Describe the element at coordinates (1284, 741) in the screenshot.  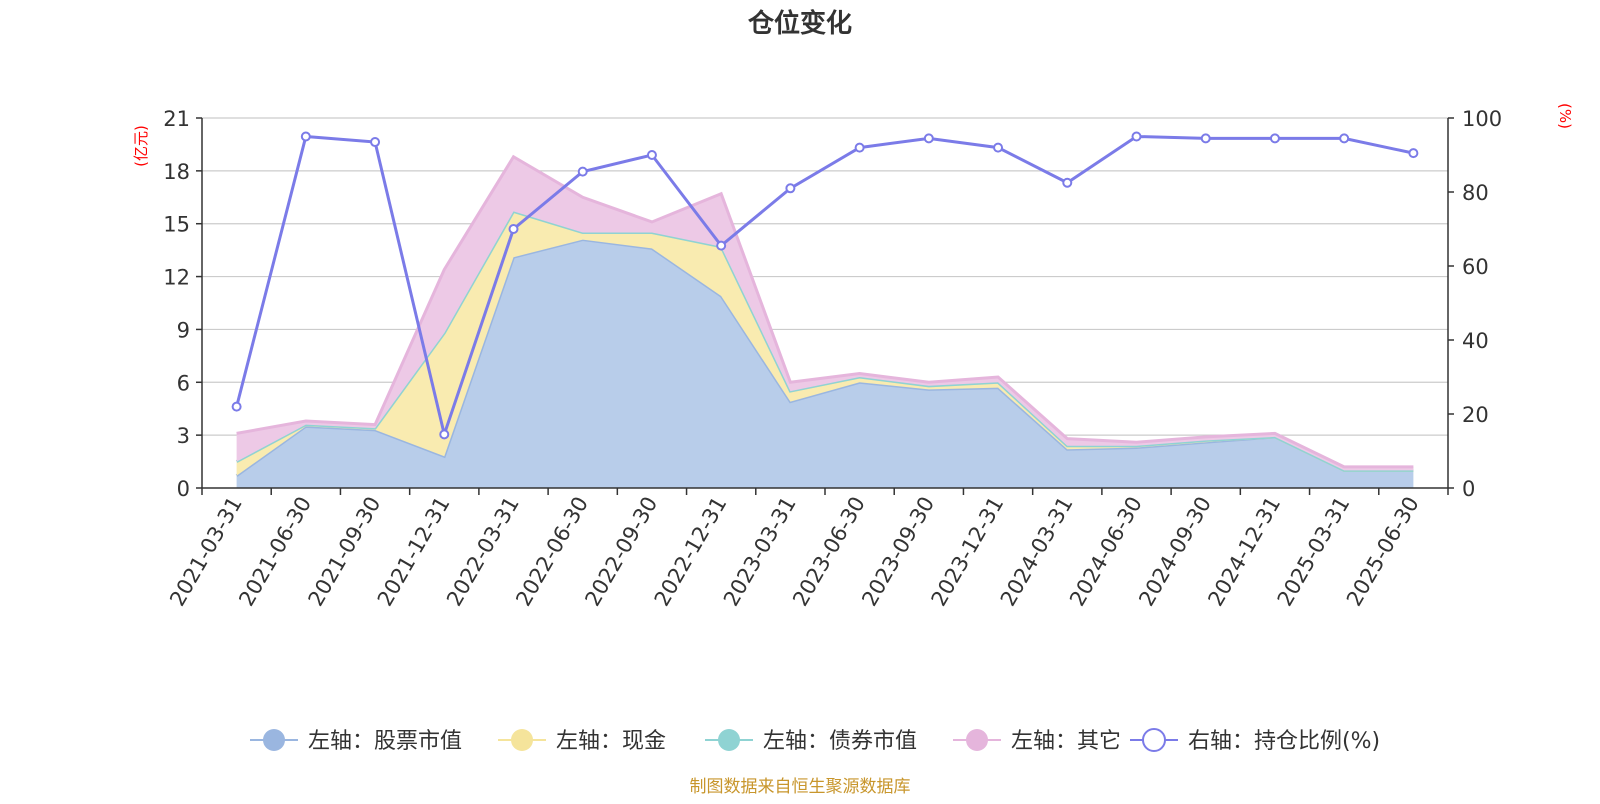
I see `legend-label: 右轴：持仓比例(%)` at that location.